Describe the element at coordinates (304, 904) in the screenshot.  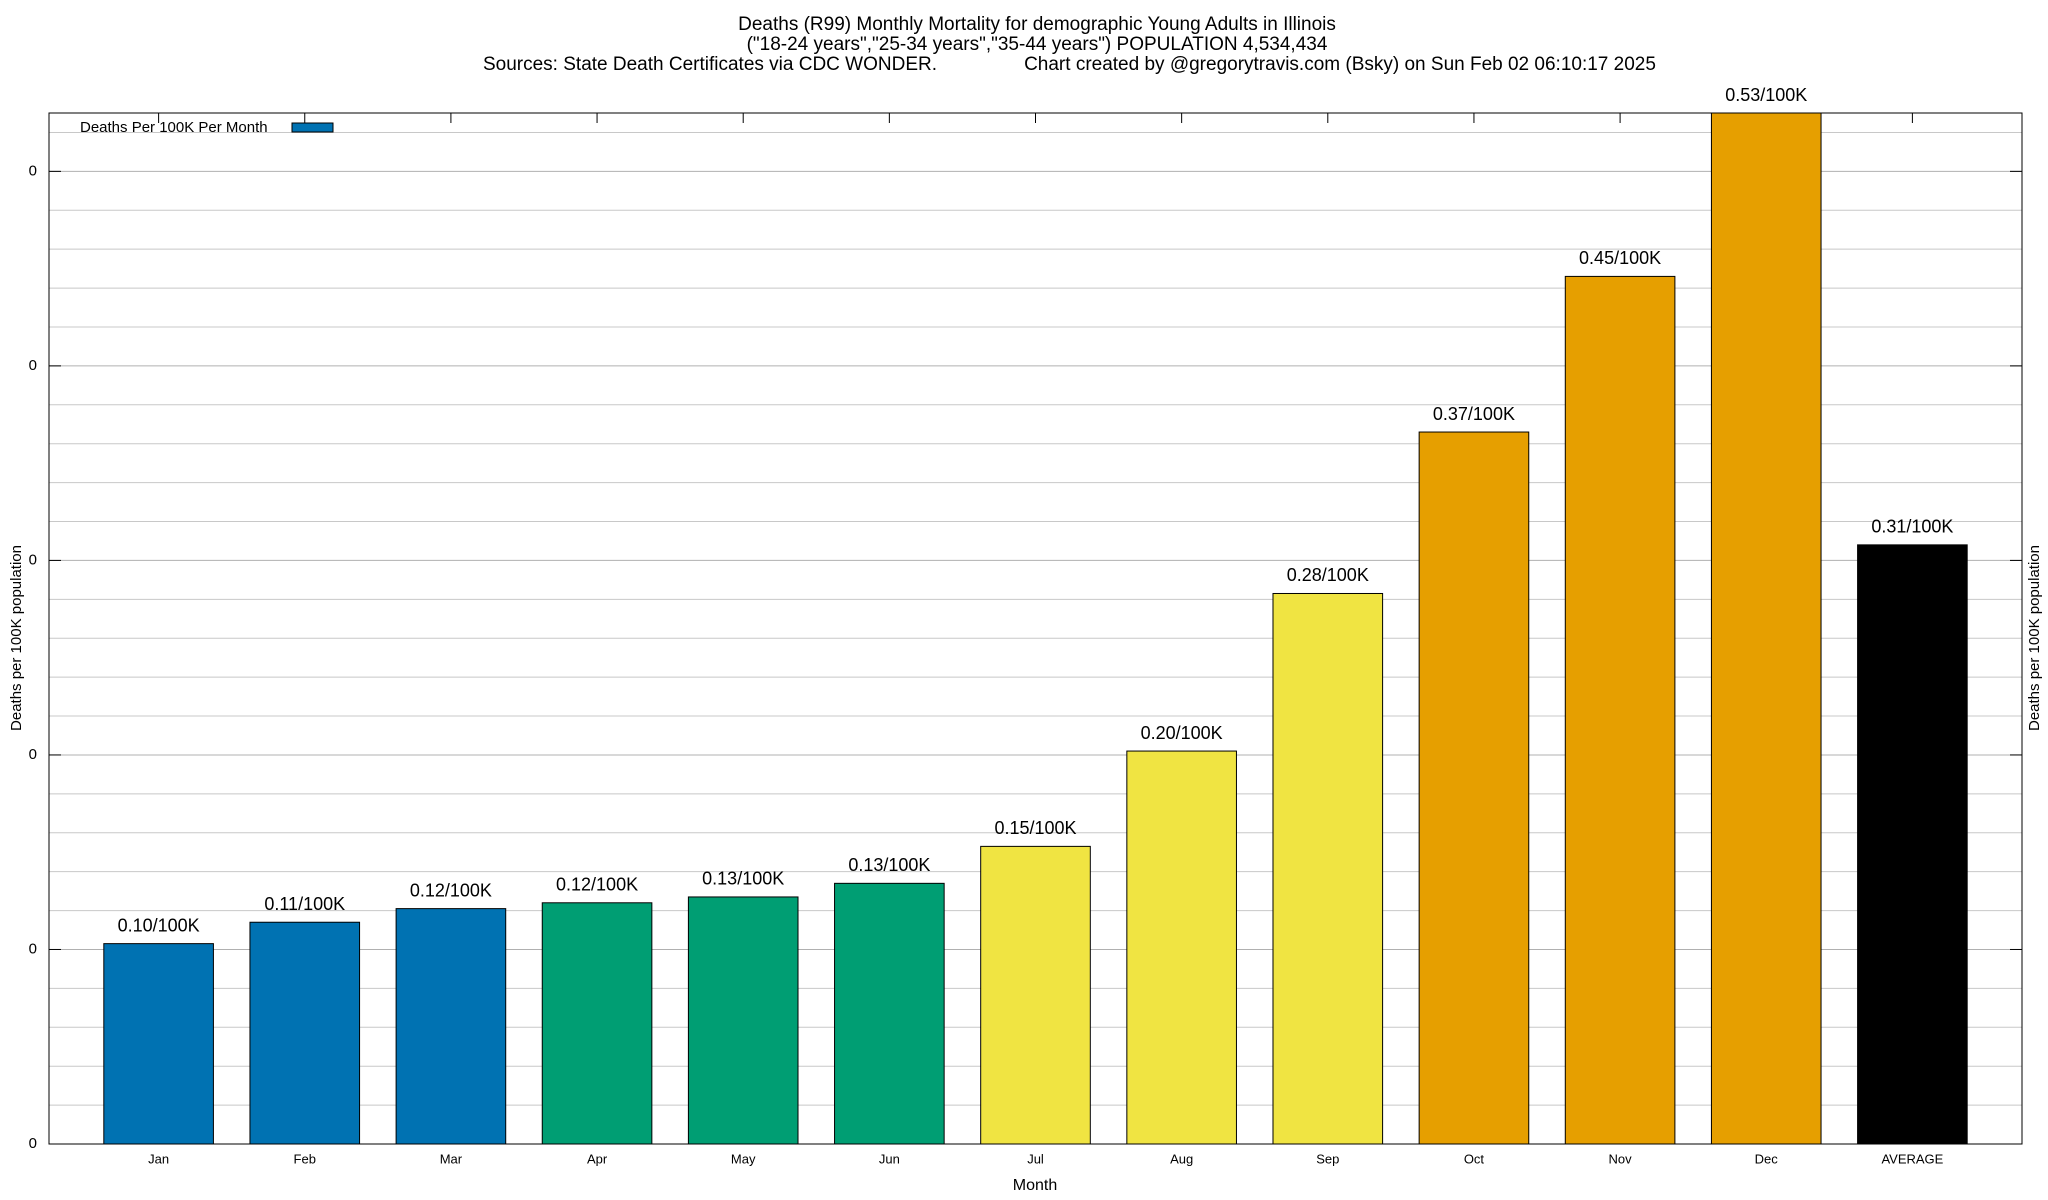
I see `value-label: 0.11/100K` at that location.